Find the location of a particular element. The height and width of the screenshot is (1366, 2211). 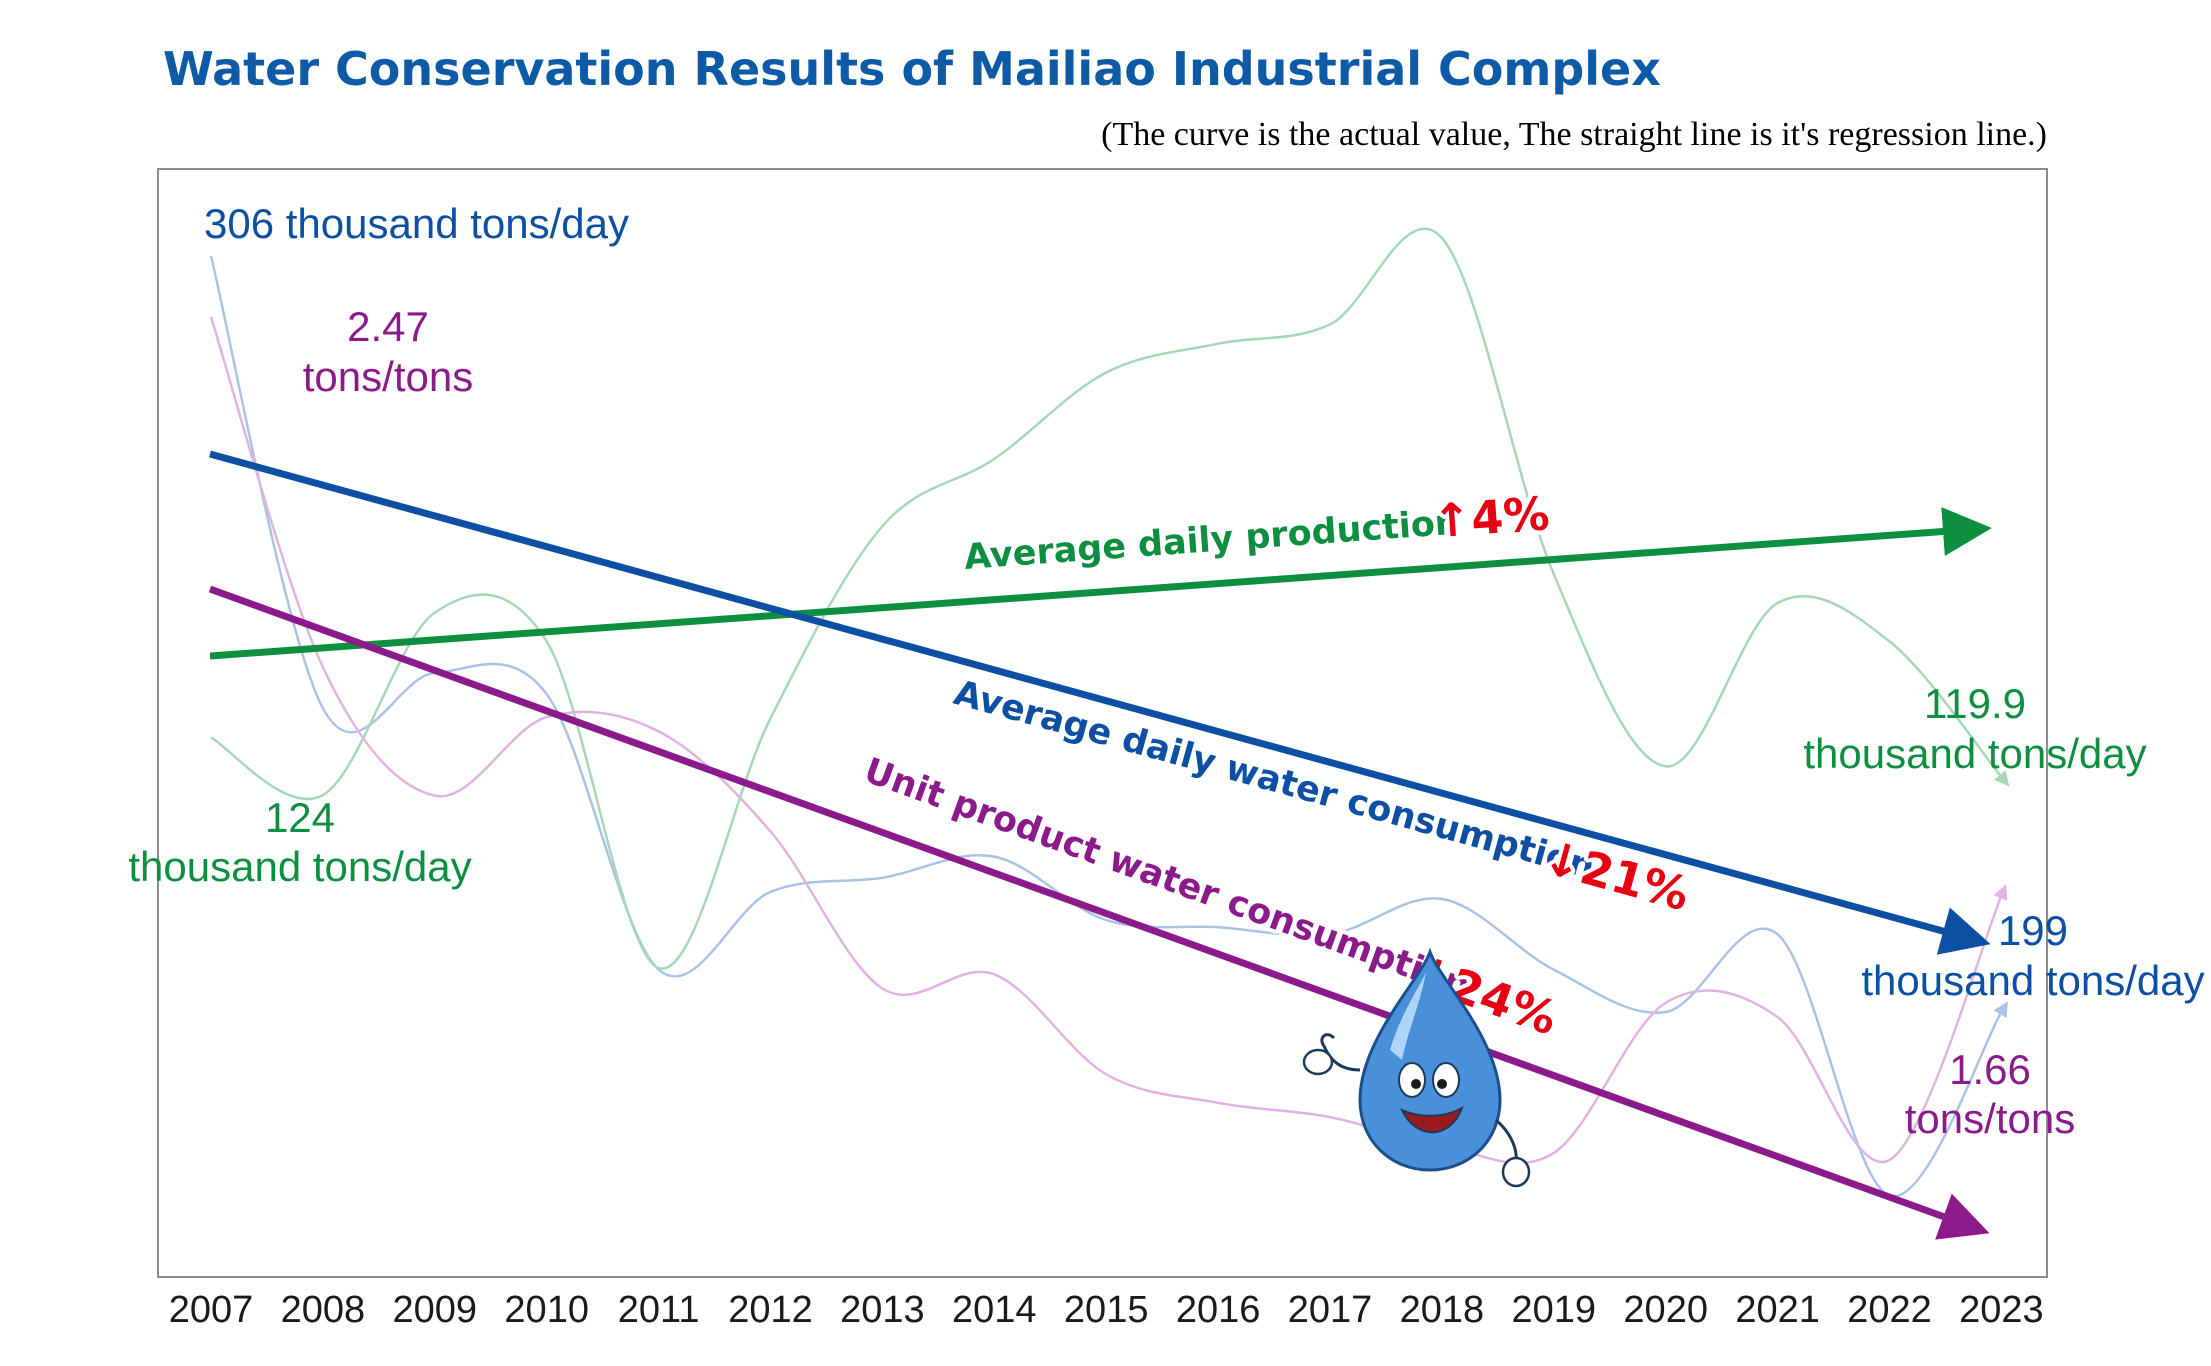

production-trend-arrow is located at coordinates (1100, 583).